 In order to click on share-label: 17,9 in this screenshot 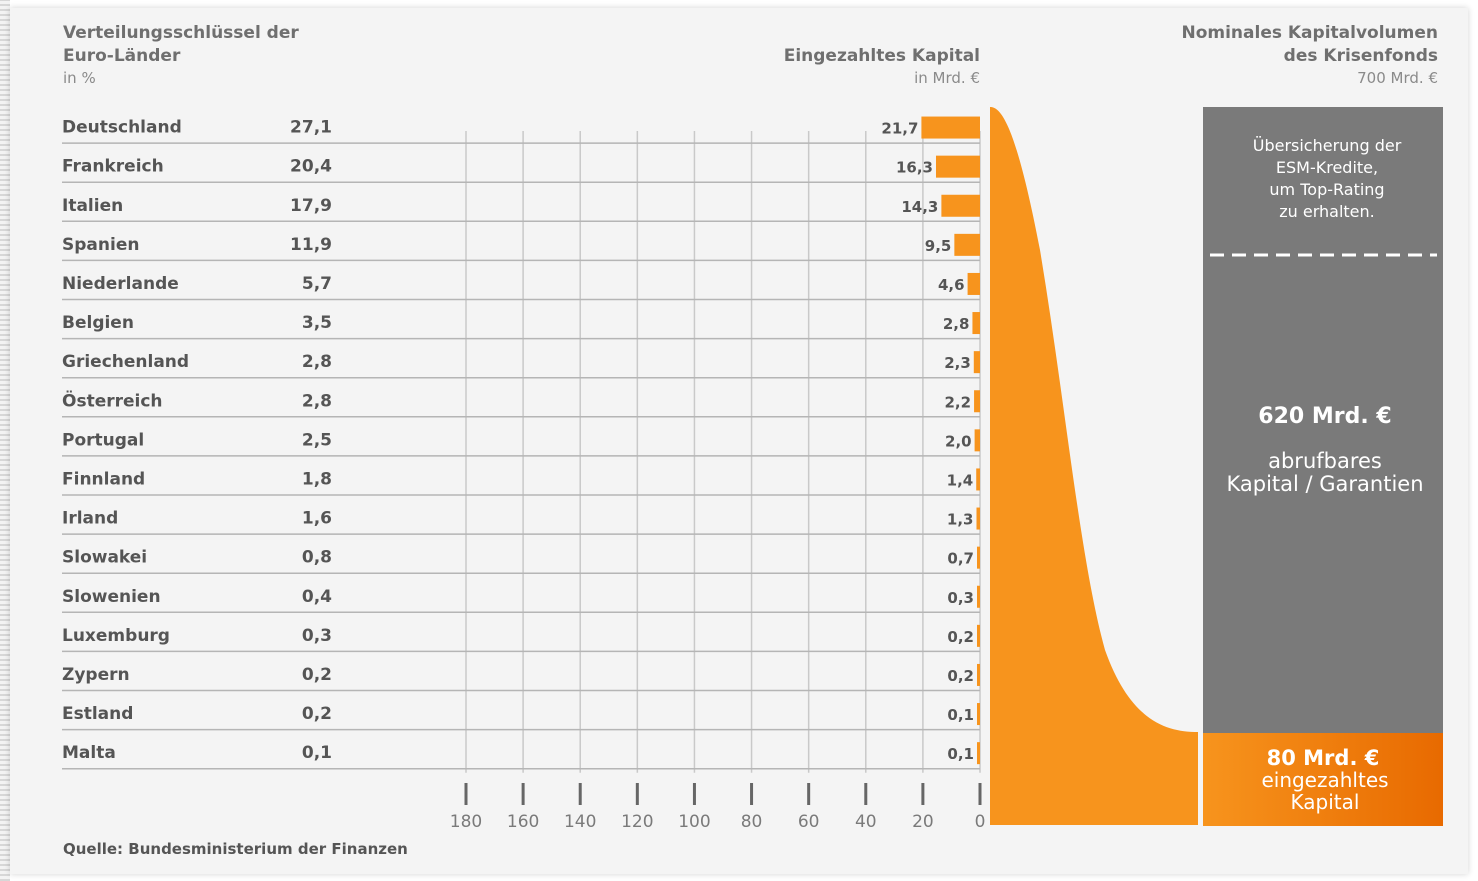, I will do `click(311, 206)`.